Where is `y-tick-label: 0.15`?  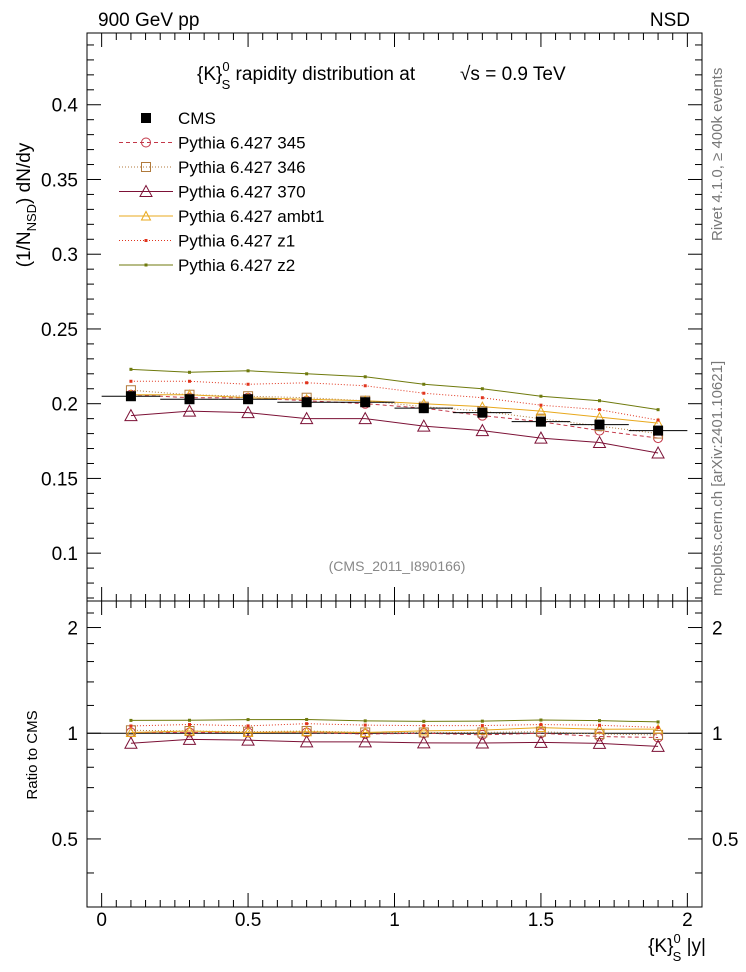 y-tick-label: 0.15 is located at coordinates (59, 479).